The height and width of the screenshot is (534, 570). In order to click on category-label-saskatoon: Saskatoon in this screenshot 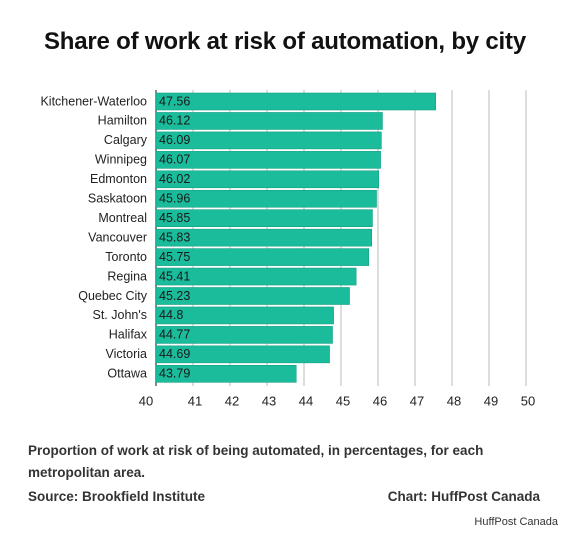, I will do `click(117, 199)`.